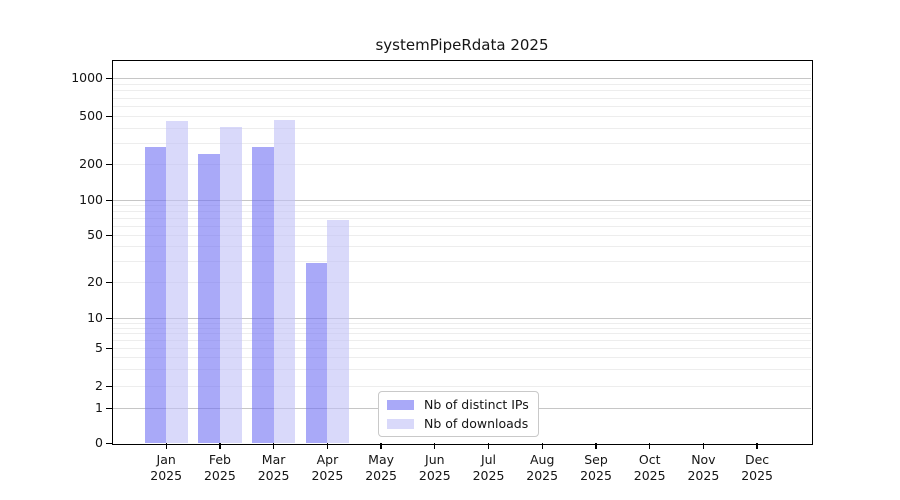 The width and height of the screenshot is (900, 500). I want to click on bar-downloads-jan, so click(177, 282).